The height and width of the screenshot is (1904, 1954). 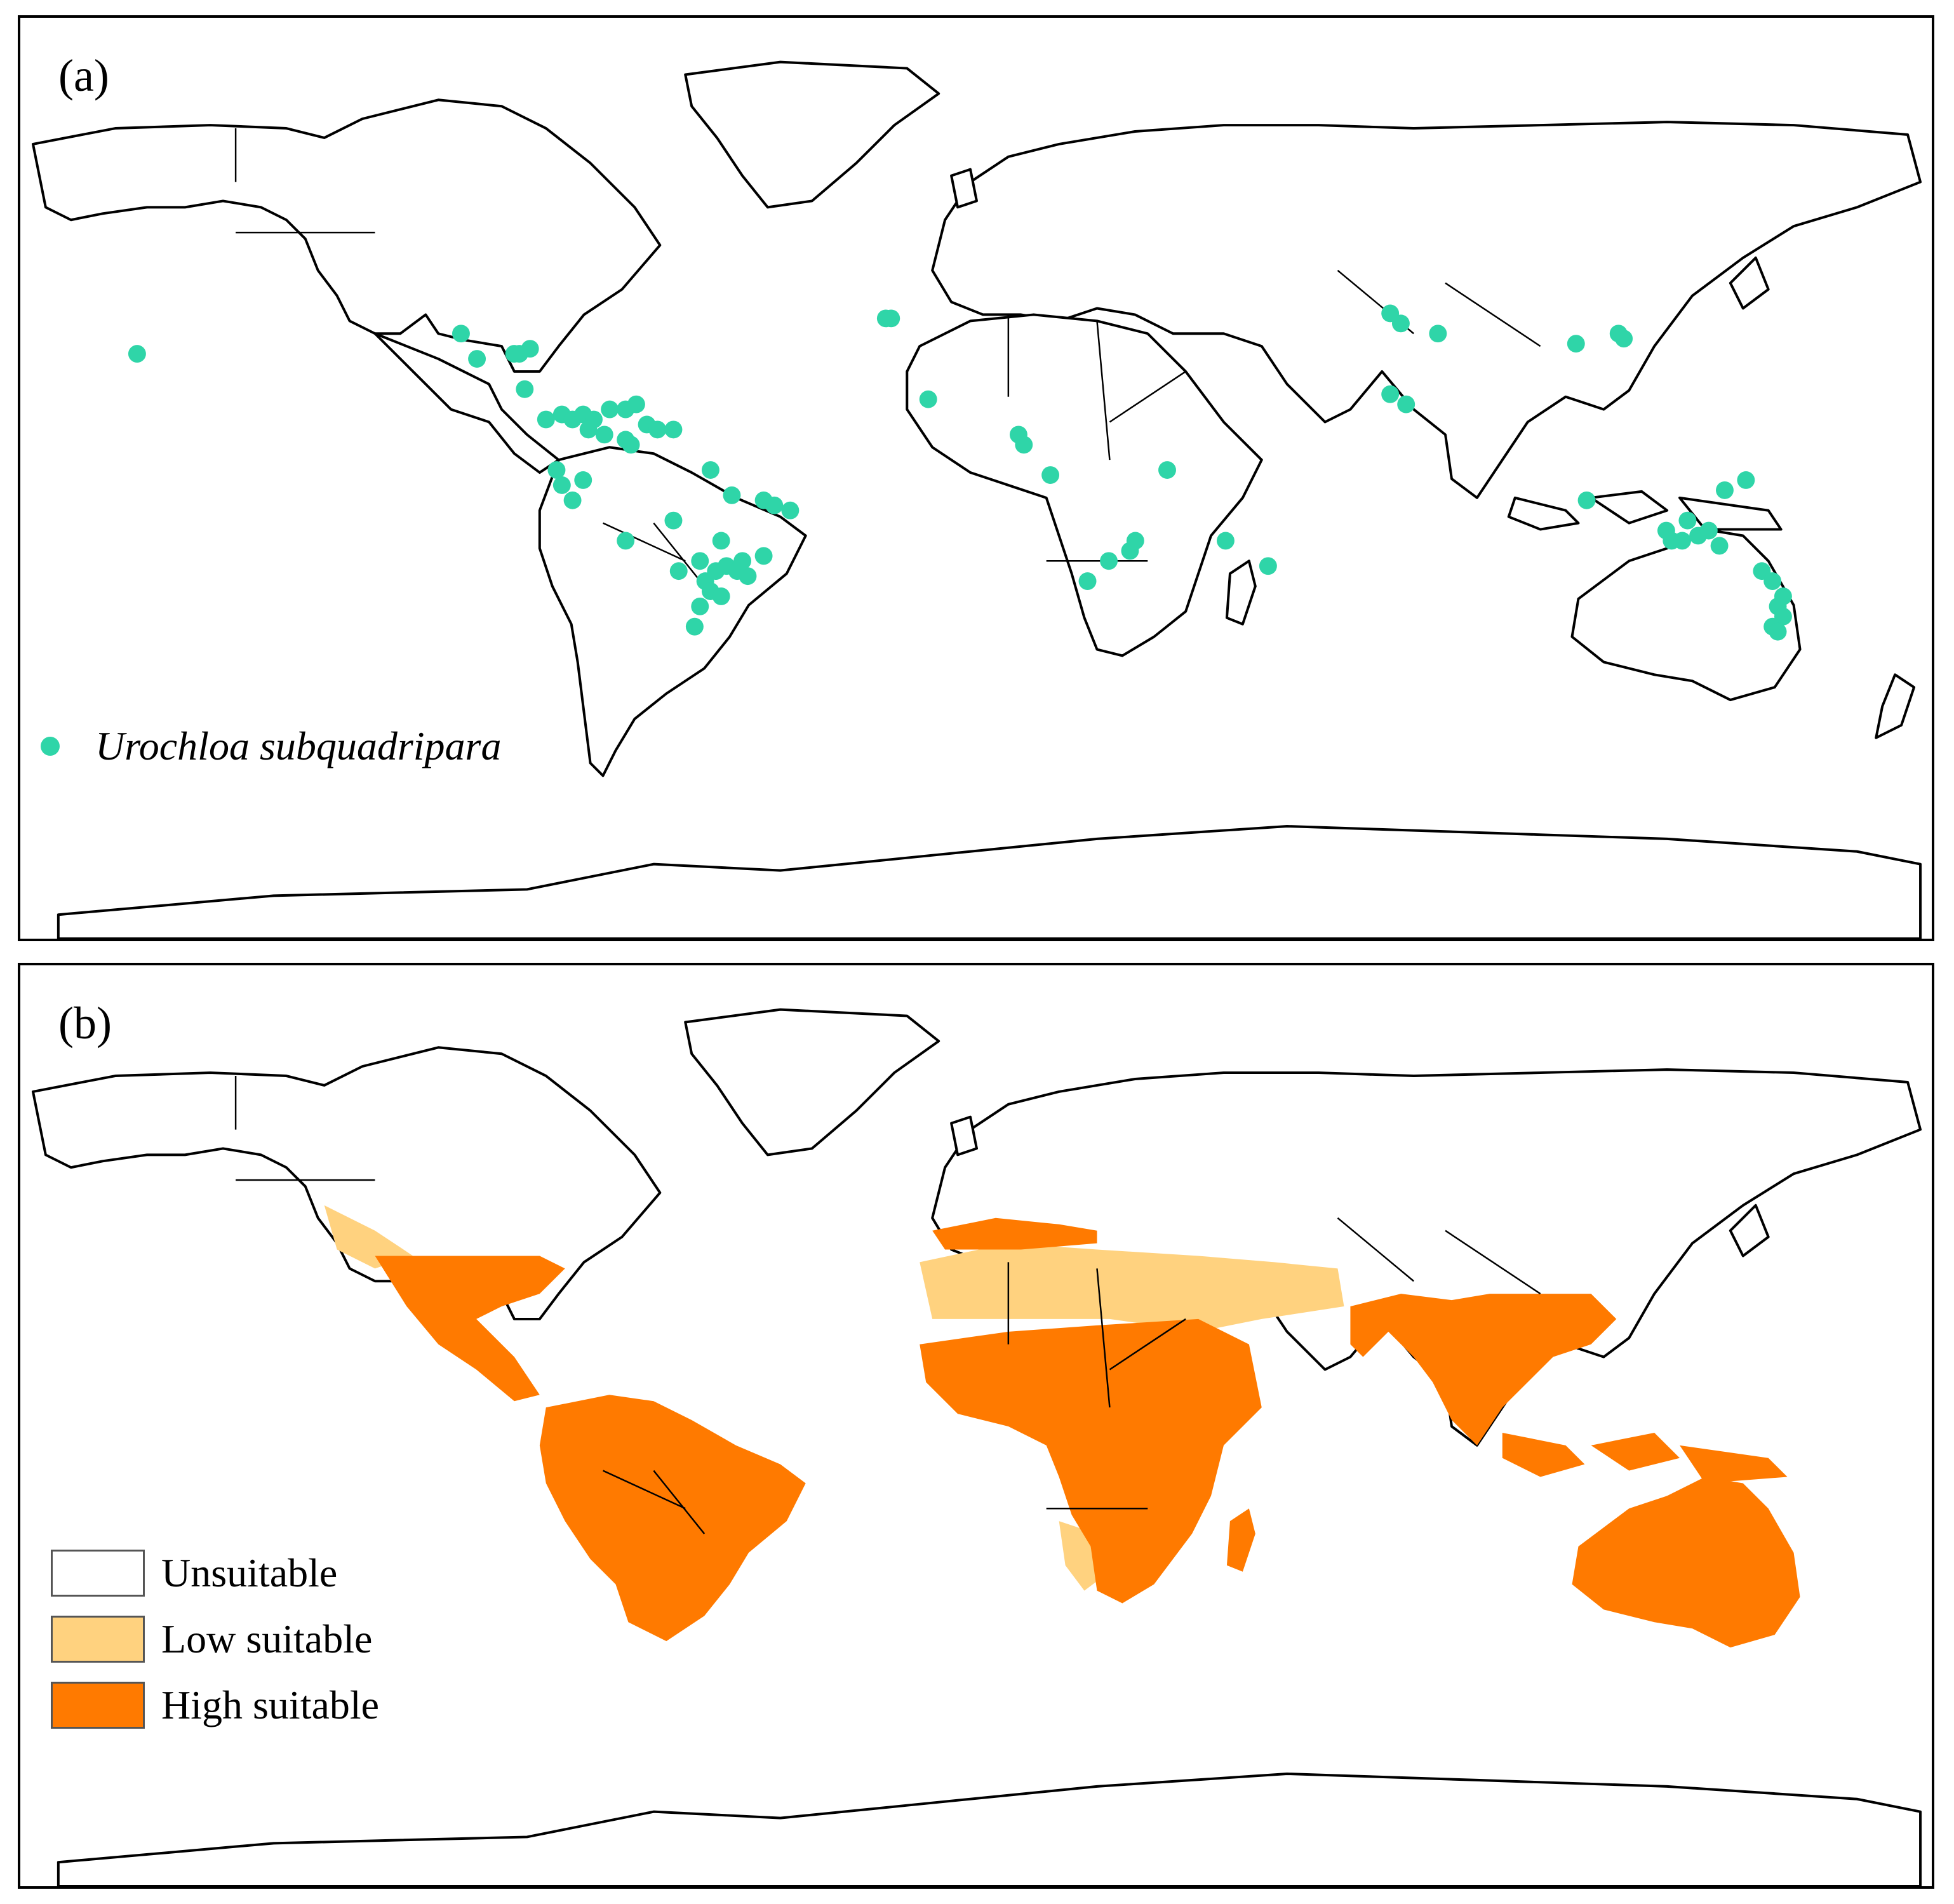 I want to click on high-suitable-south-america, so click(x=672, y=1518).